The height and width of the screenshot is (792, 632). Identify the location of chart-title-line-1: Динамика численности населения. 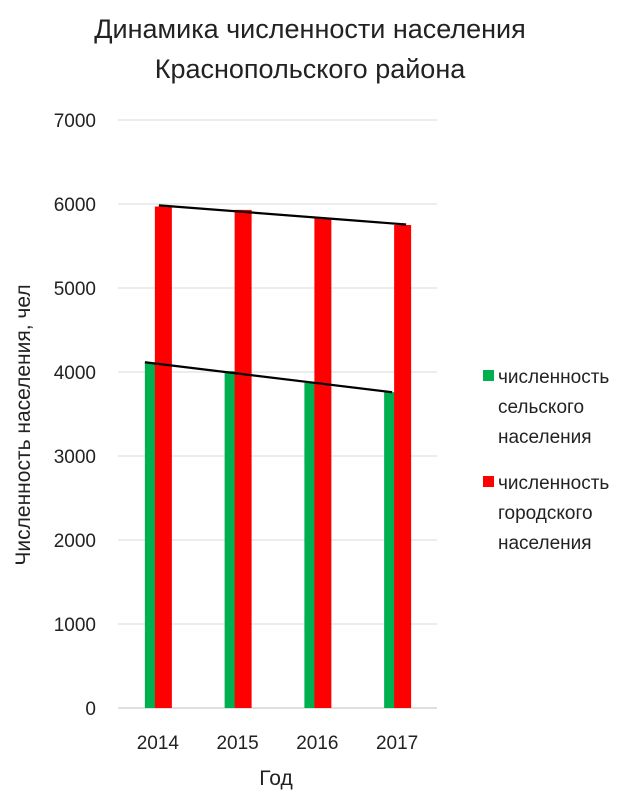
(310, 29).